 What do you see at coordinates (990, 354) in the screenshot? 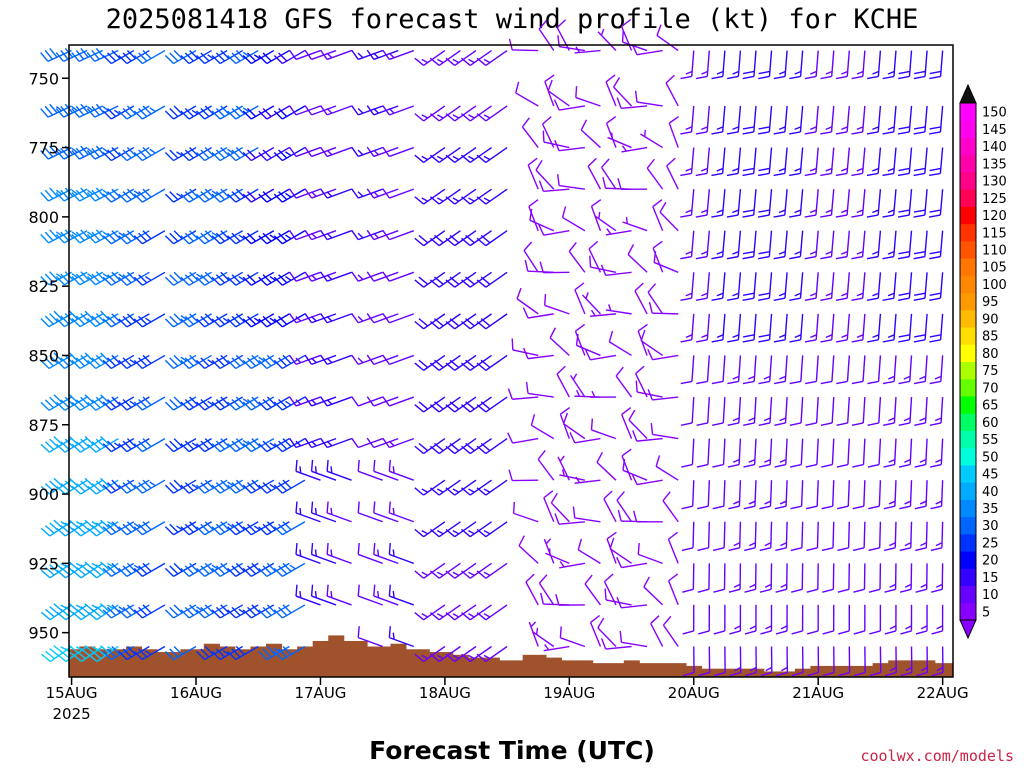
I see `colorbar-label: 80` at bounding box center [990, 354].